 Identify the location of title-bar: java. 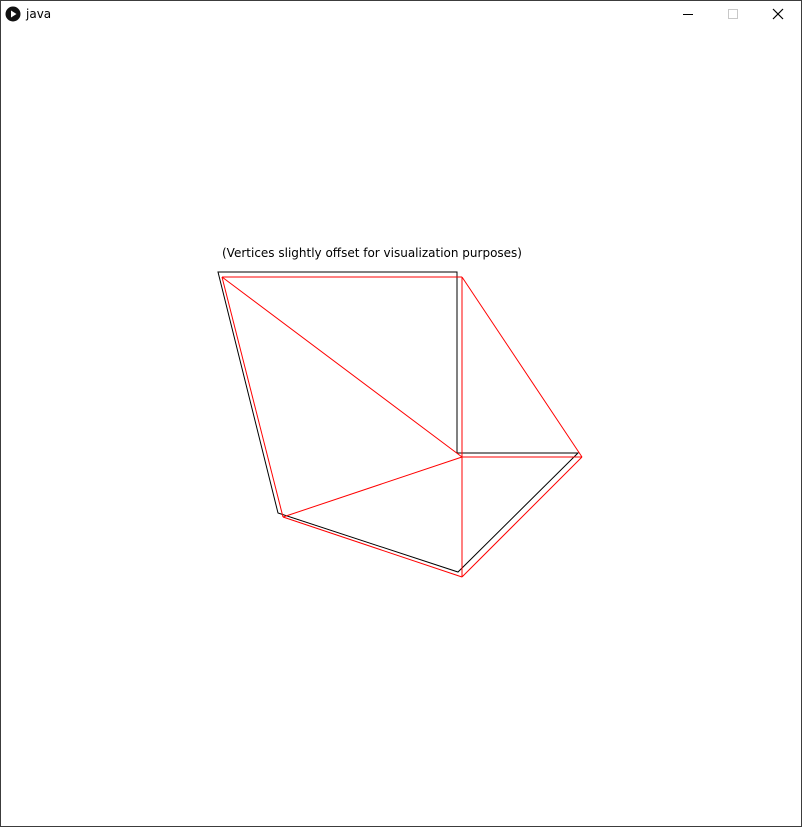
(401, 14).